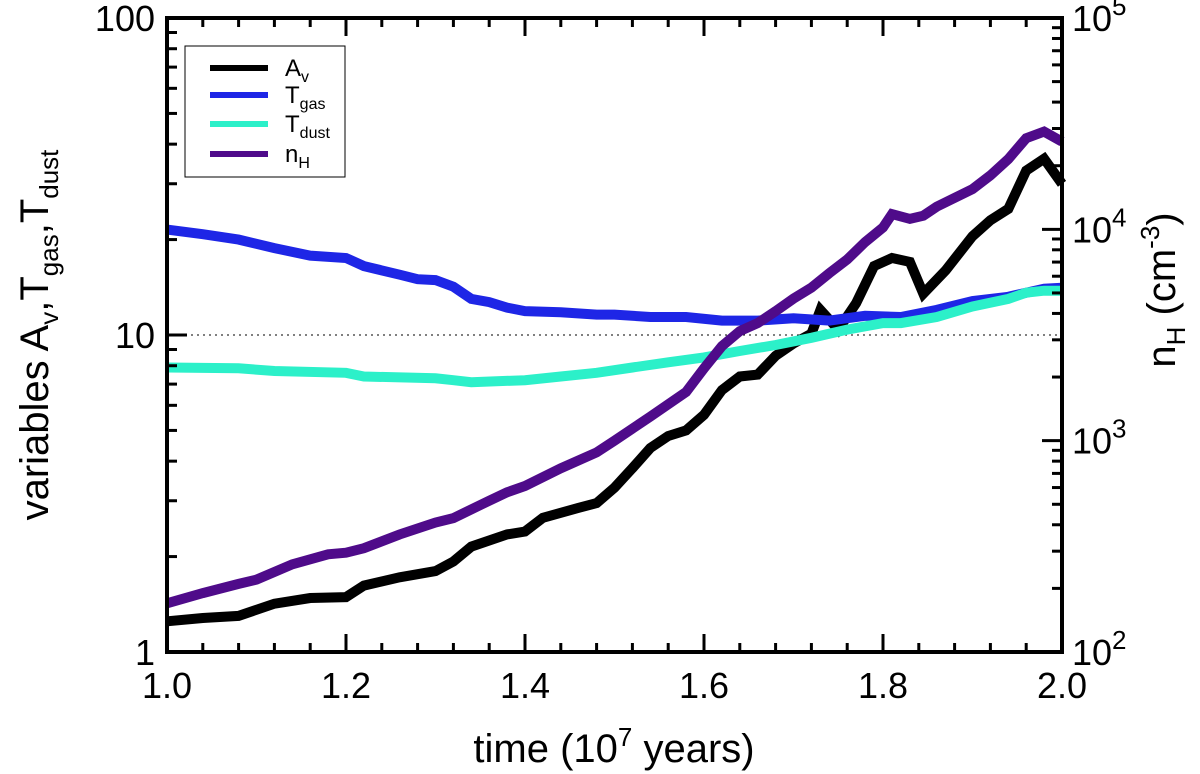 The height and width of the screenshot is (774, 1200). I want to click on x-tick-label: 2.0, so click(1062, 685).